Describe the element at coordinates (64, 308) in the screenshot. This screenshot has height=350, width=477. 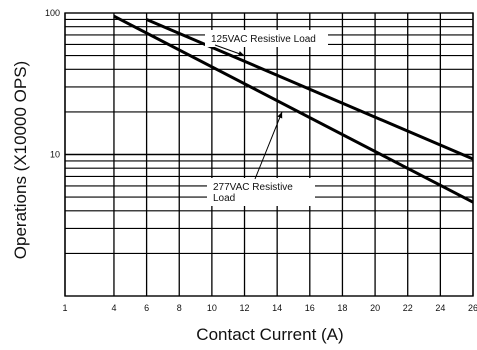
I see `x-tick-label: 1` at that location.